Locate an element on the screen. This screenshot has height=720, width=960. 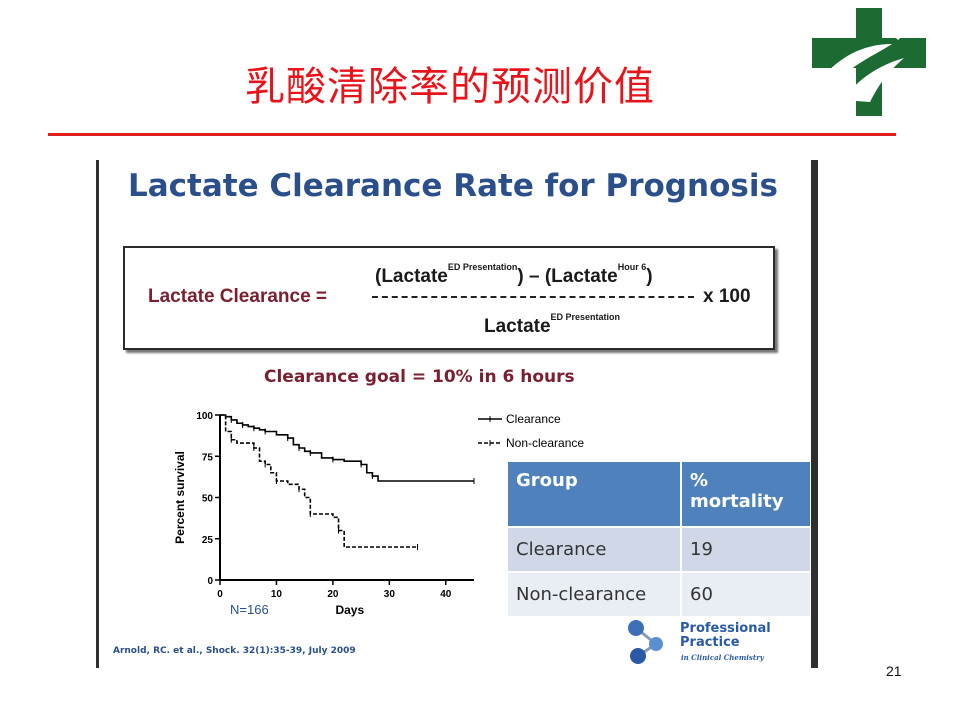
table-cell: 19 is located at coordinates (746, 548).